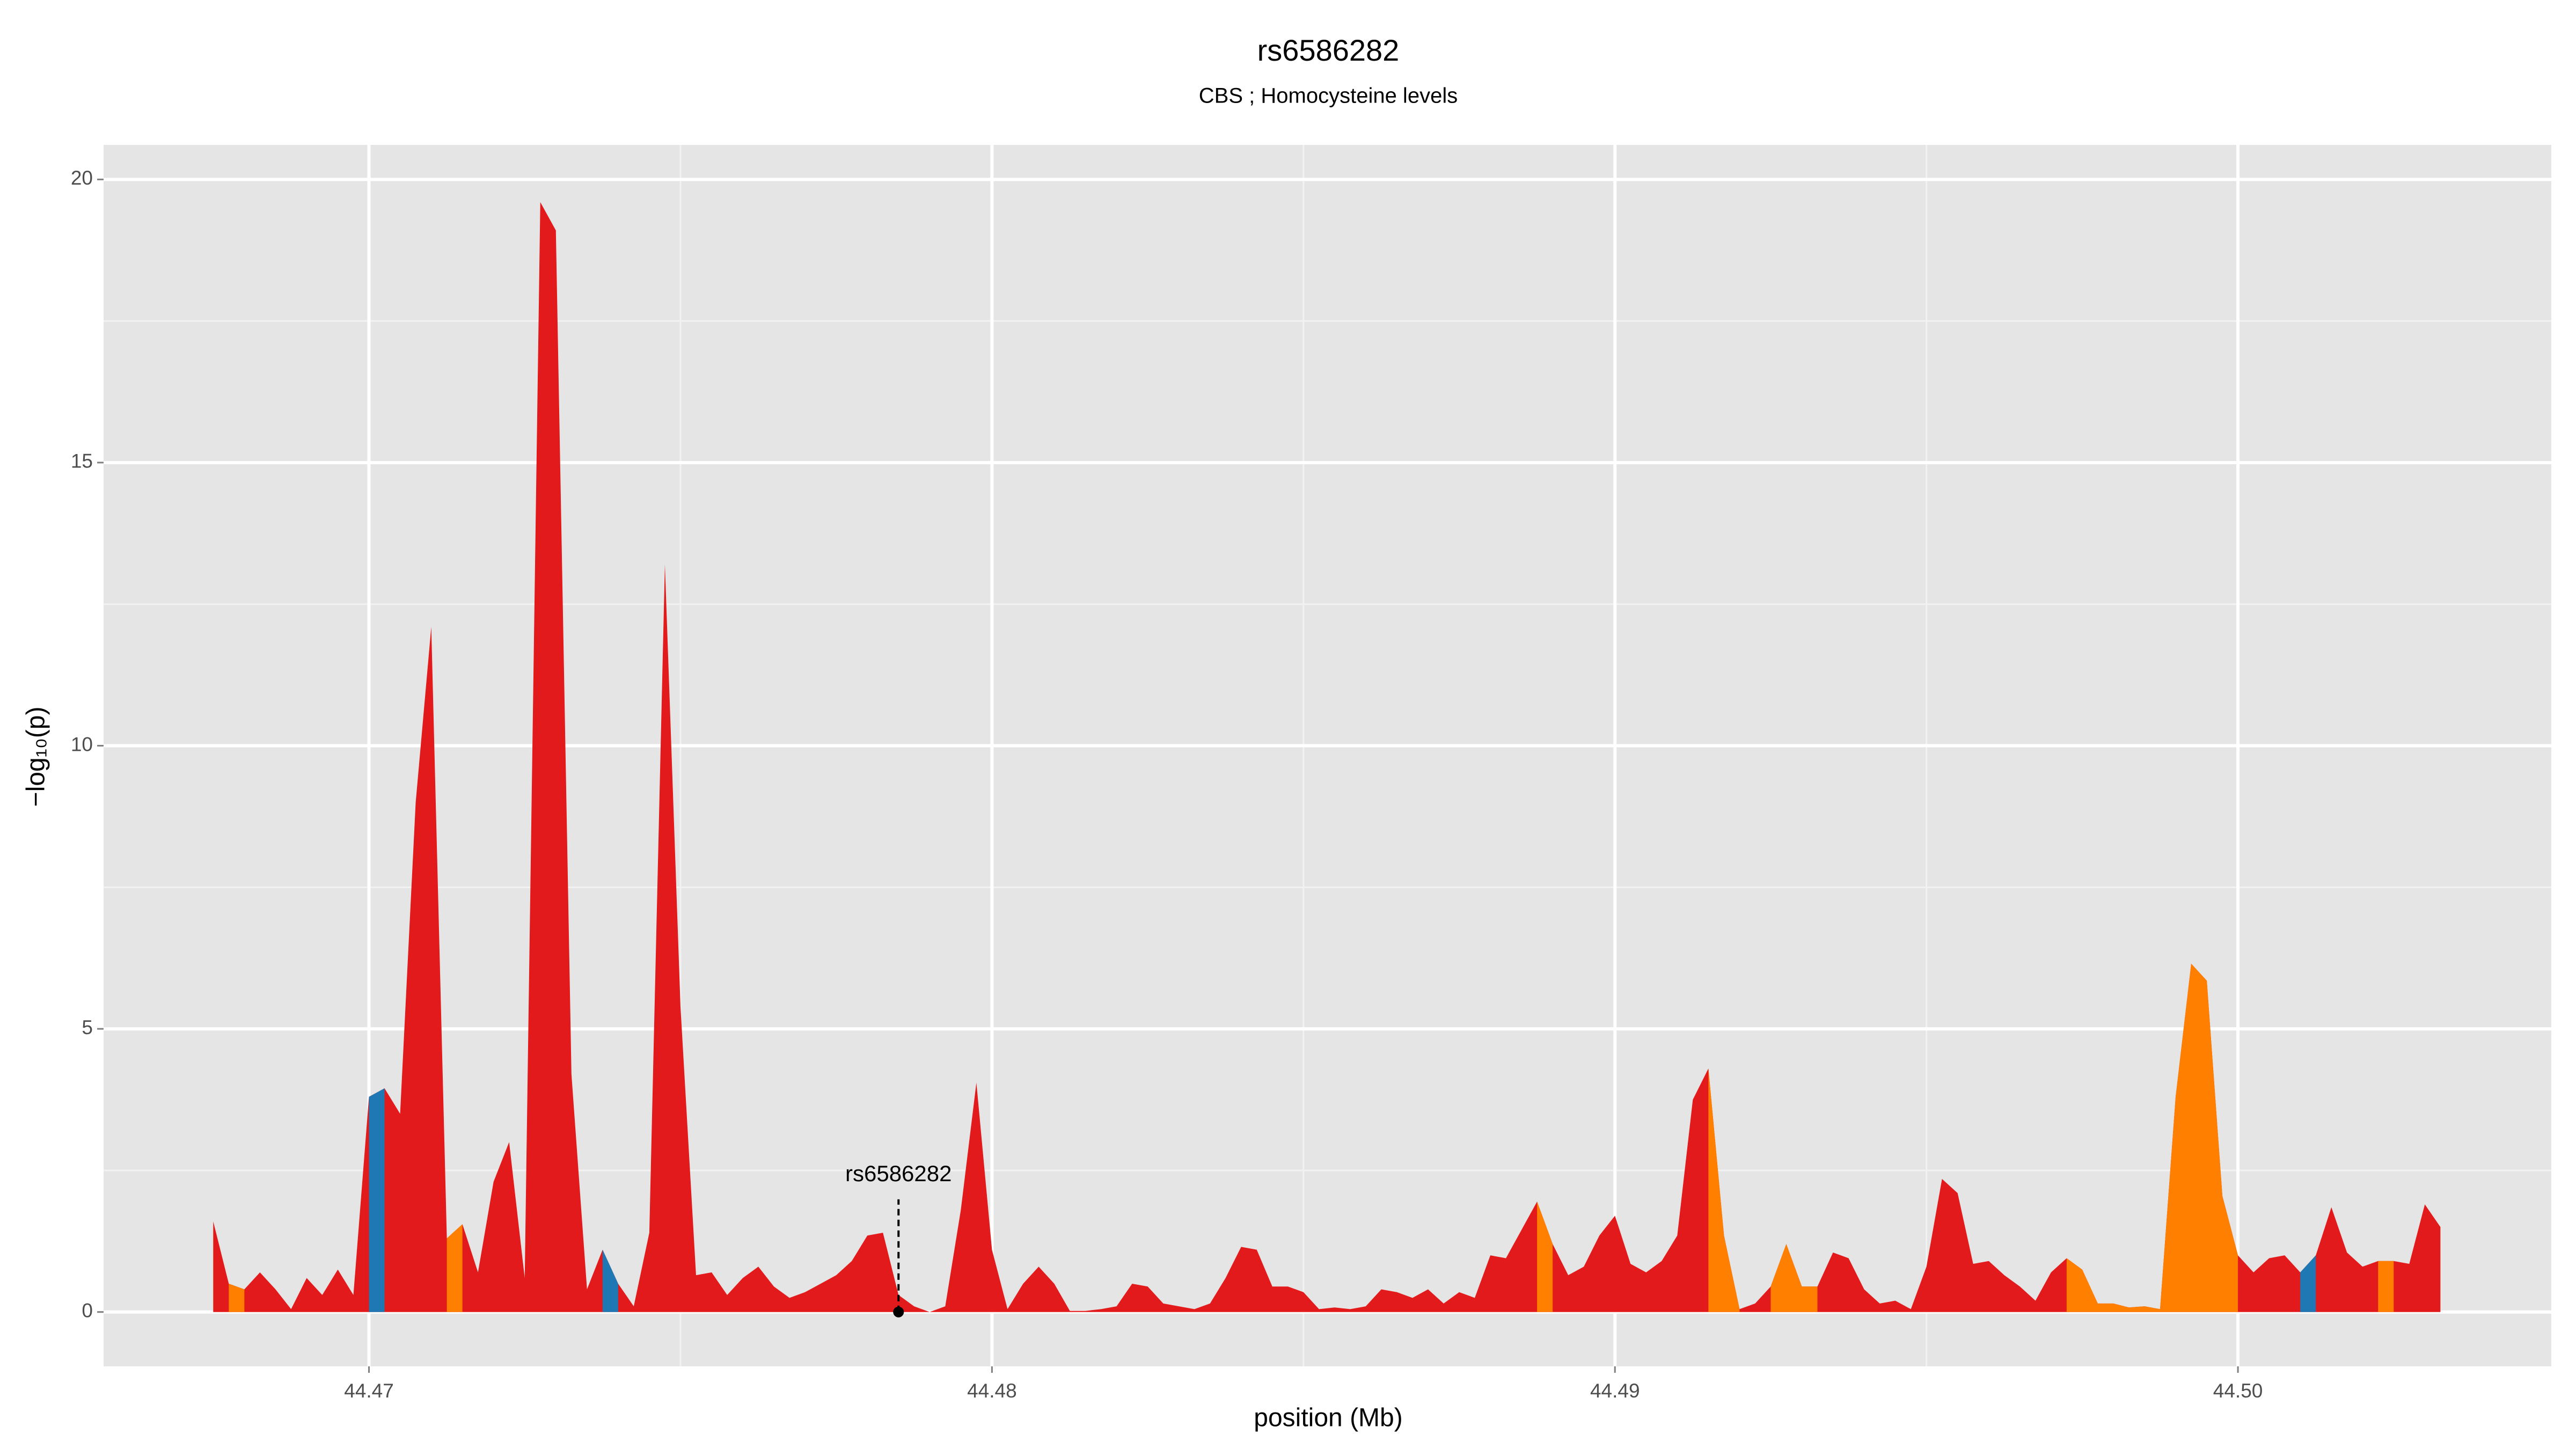 Image resolution: width=2576 pixels, height=1449 pixels. Describe the element at coordinates (369, 1391) in the screenshot. I see `x-tick-label: 44.47` at that location.